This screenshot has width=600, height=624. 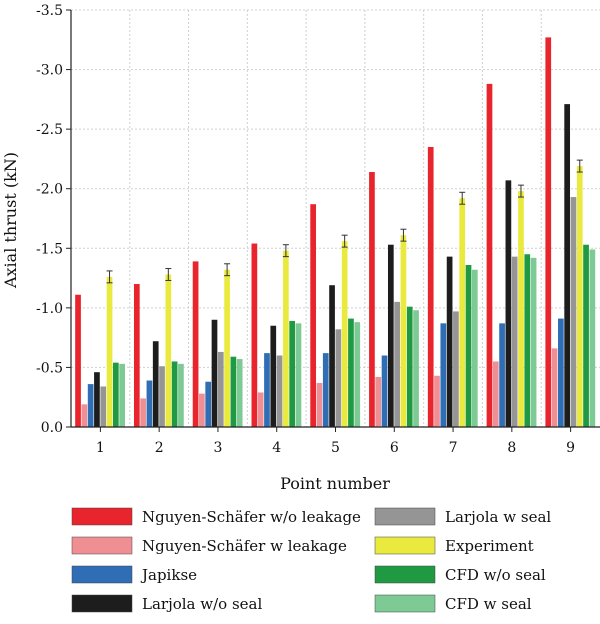 I want to click on x-tick-label: 7, so click(x=453, y=448).